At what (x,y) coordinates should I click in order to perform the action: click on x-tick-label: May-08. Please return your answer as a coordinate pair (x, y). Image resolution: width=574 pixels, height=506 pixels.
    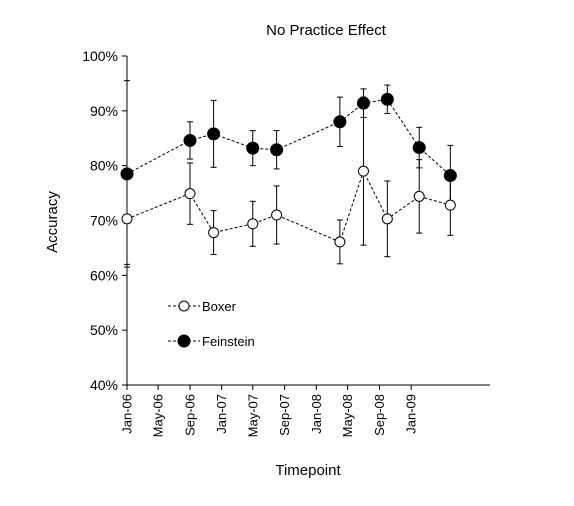
    Looking at the image, I should click on (347, 415).